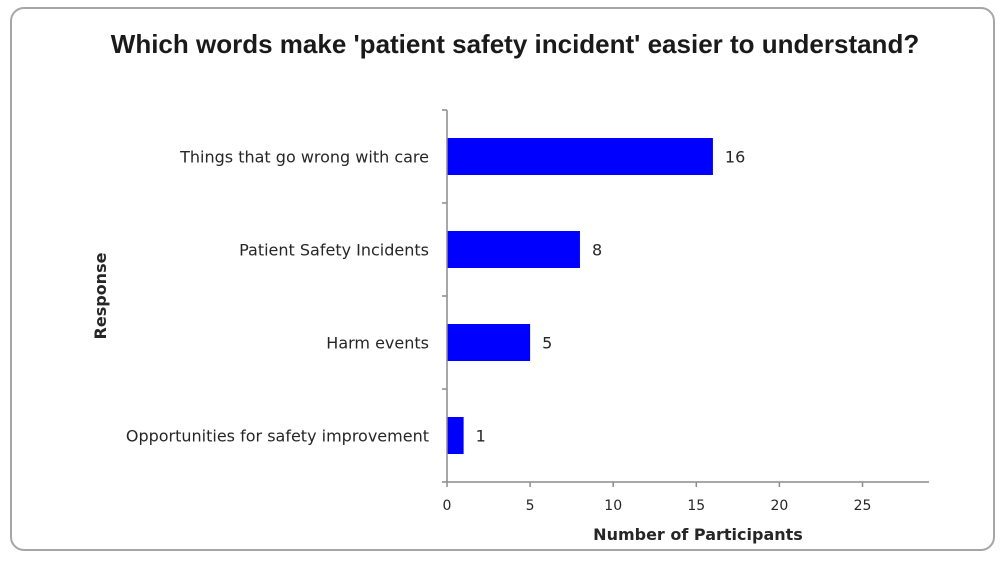  What do you see at coordinates (481, 436) in the screenshot?
I see `data-label: 1` at bounding box center [481, 436].